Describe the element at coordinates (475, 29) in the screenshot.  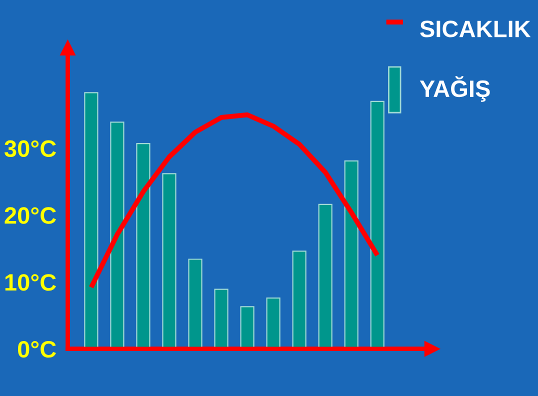
I see `legend-label: SICAKLIK` at that location.